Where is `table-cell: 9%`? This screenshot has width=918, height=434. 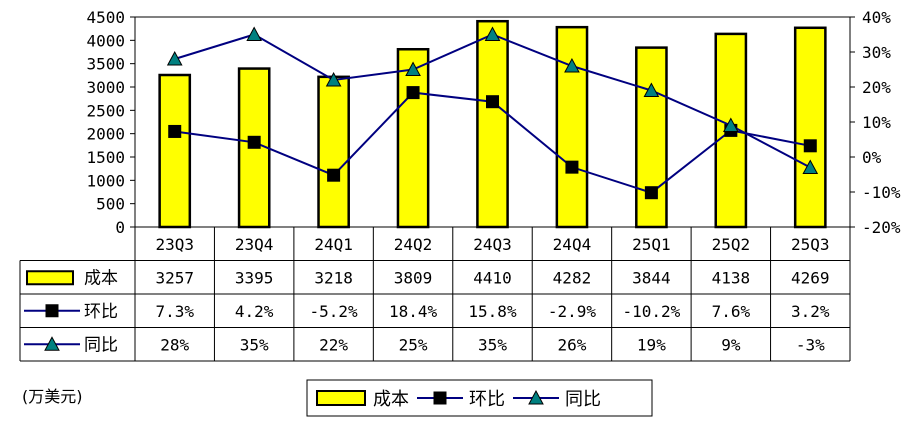
table-cell: 9% is located at coordinates (731, 344).